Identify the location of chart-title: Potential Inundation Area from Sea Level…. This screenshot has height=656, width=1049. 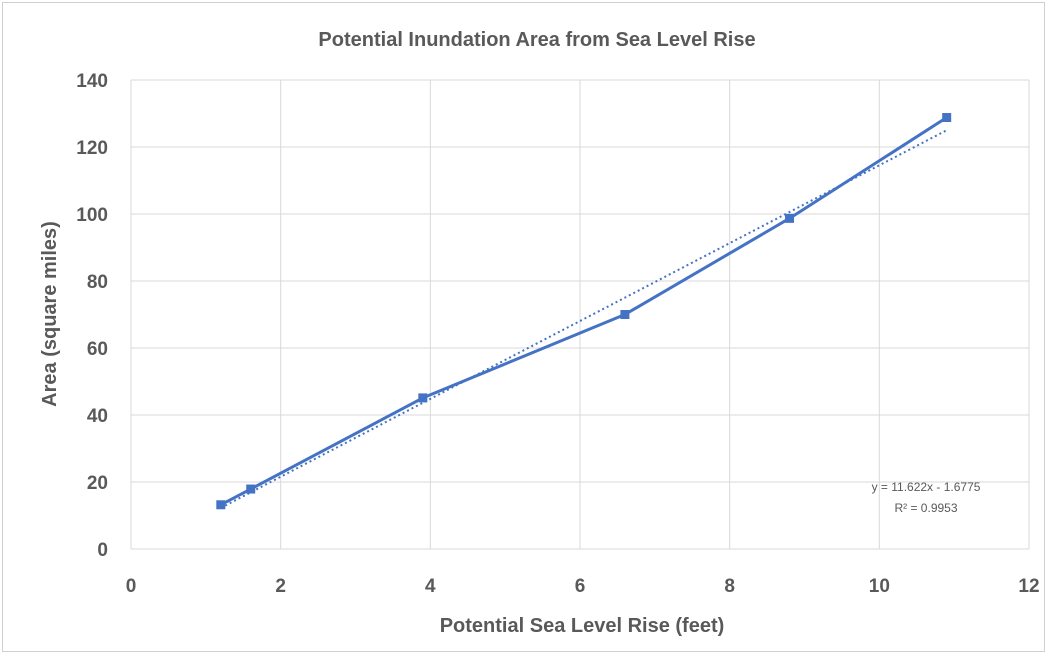
(536, 40).